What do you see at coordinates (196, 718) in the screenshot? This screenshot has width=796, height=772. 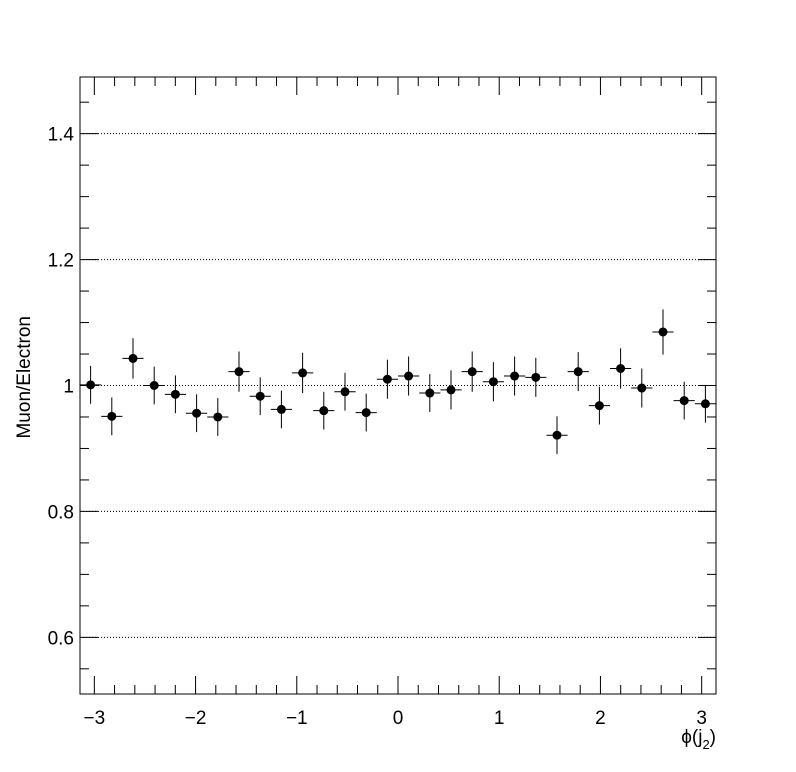 I see `x-tick-label: −2` at bounding box center [196, 718].